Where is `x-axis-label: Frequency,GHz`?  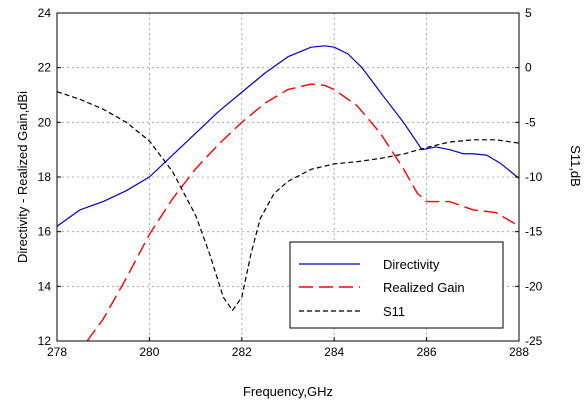
x-axis-label: Frequency,GHz is located at coordinates (288, 391).